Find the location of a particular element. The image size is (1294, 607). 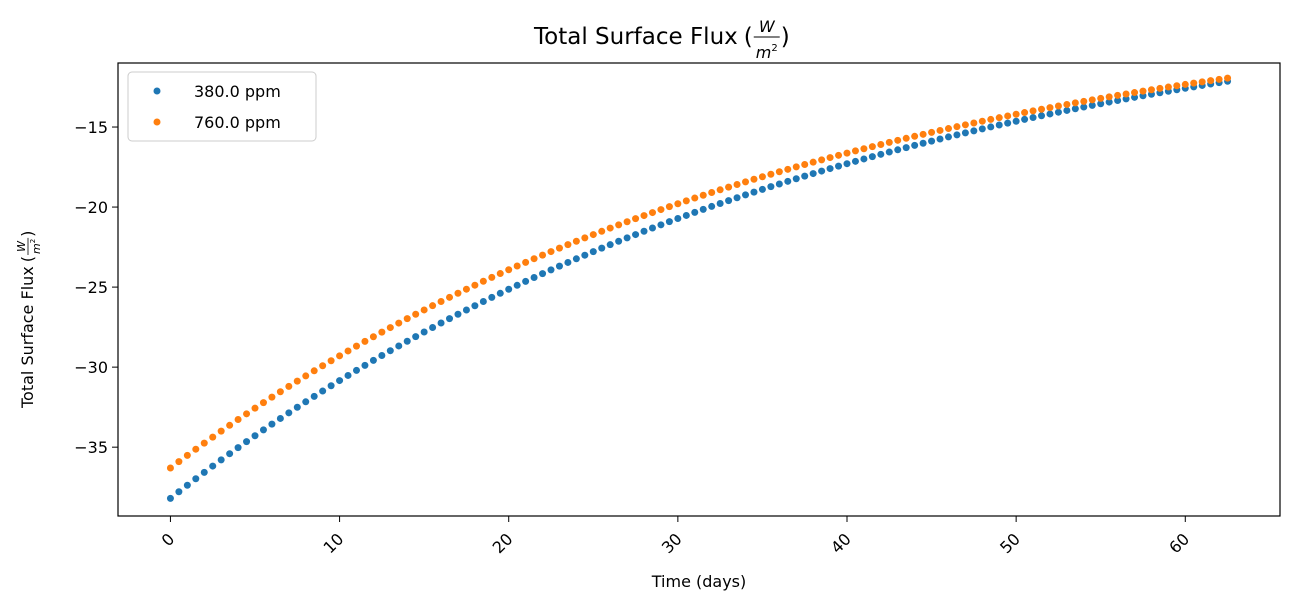

chart-title-open-paren: ( is located at coordinates (748, 37).